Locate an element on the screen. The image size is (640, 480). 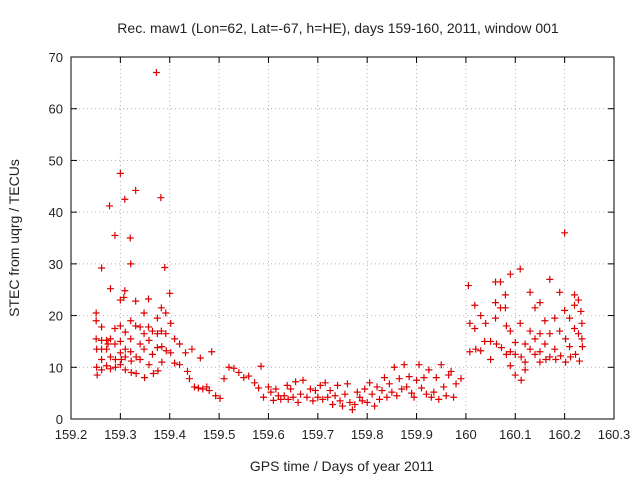
x-tick-label: 159.5 is located at coordinates (219, 434).